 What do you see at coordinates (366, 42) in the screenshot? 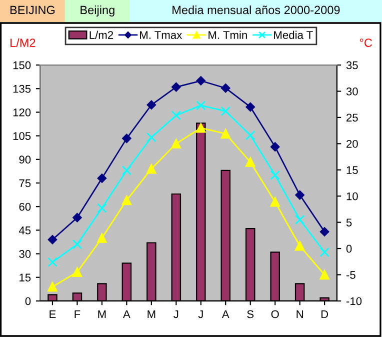
I see `y2-axis-title: °C` at bounding box center [366, 42].